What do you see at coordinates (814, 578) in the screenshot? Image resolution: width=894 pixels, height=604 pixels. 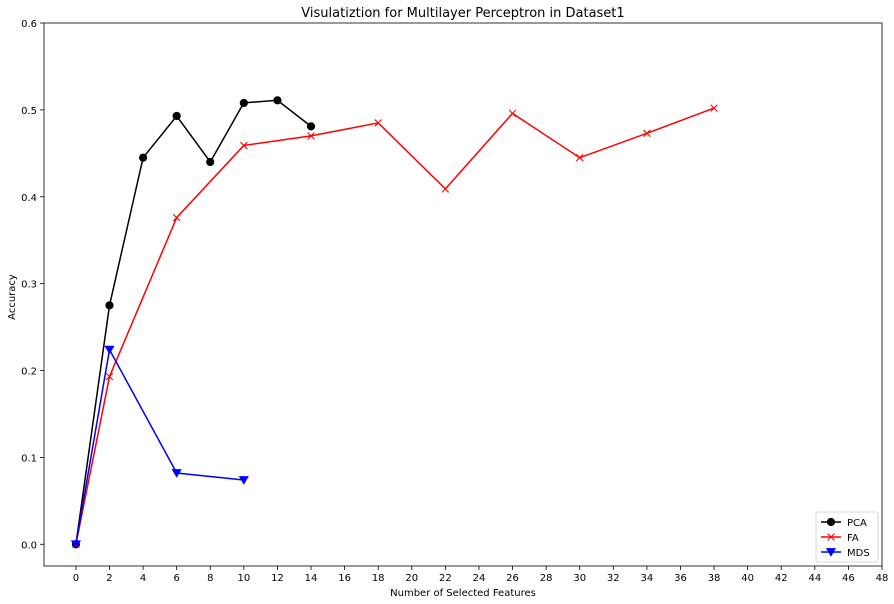 I see `x-tick-label: 44` at bounding box center [814, 578].